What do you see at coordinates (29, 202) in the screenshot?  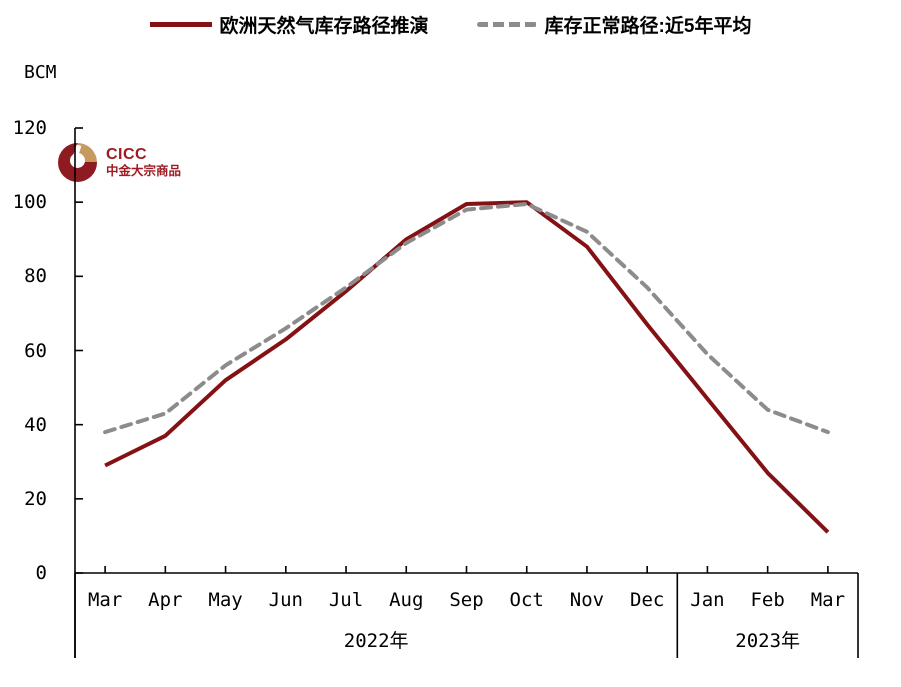 I see `y-tick-label: 100` at bounding box center [29, 202].